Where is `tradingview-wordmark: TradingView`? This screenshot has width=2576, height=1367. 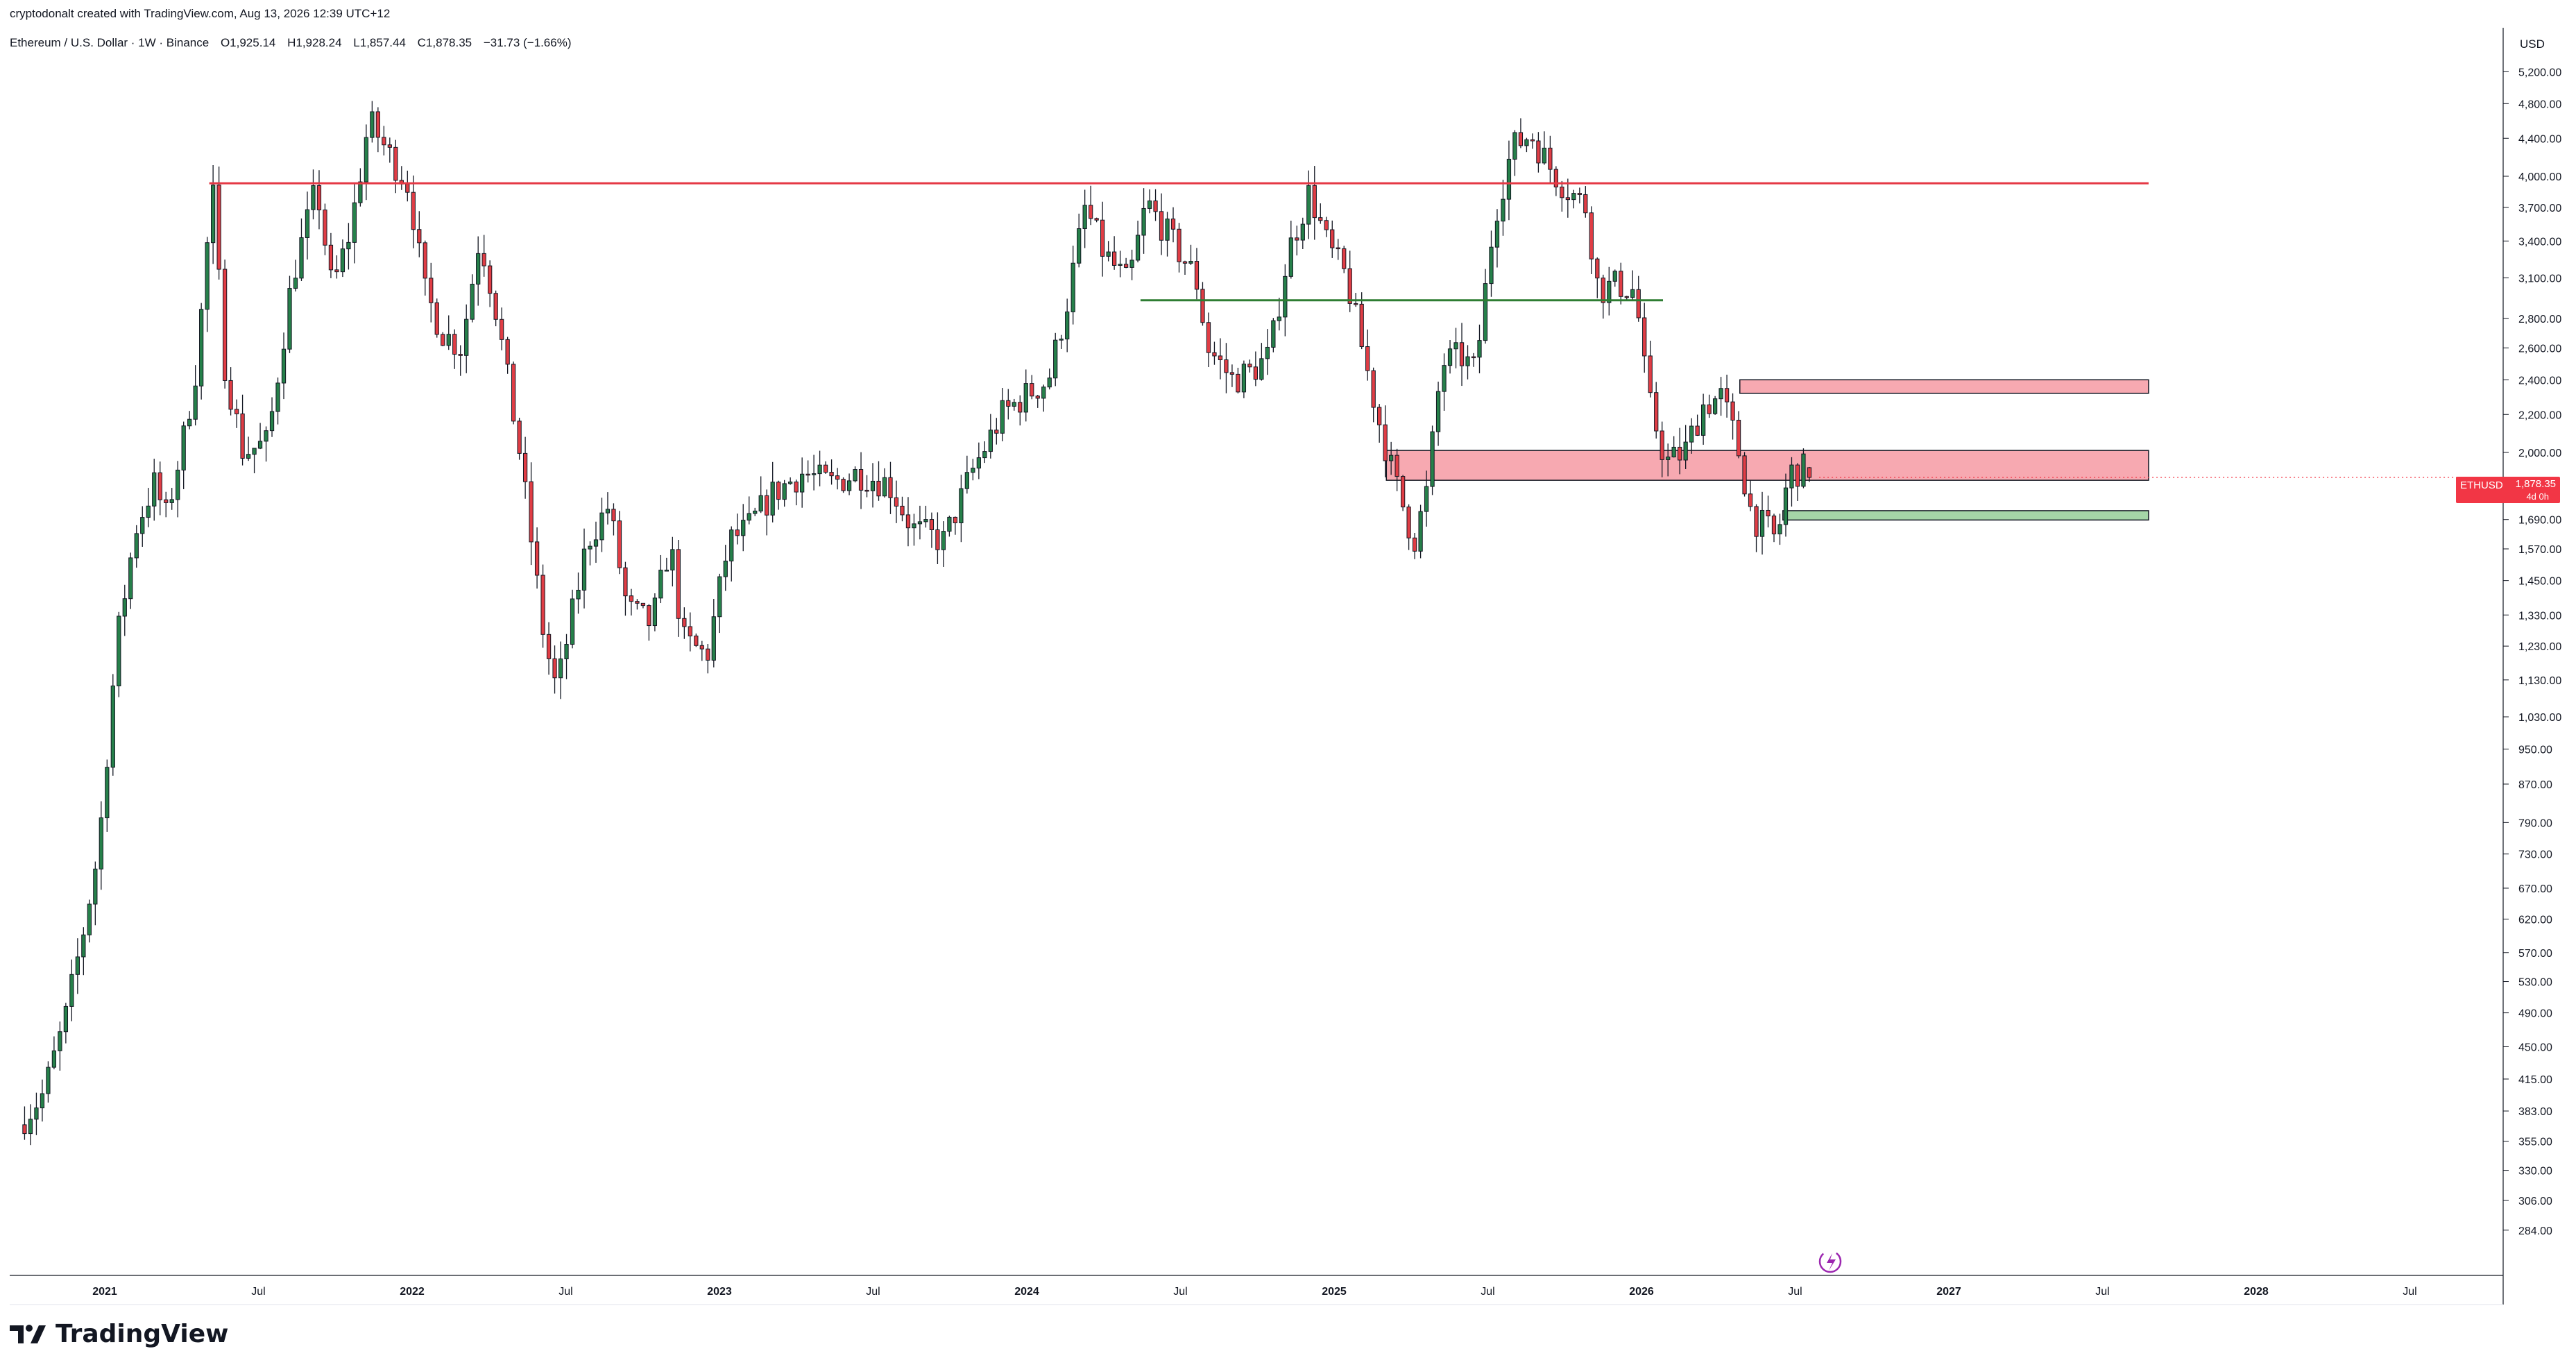 tradingview-wordmark: TradingView is located at coordinates (142, 1334).